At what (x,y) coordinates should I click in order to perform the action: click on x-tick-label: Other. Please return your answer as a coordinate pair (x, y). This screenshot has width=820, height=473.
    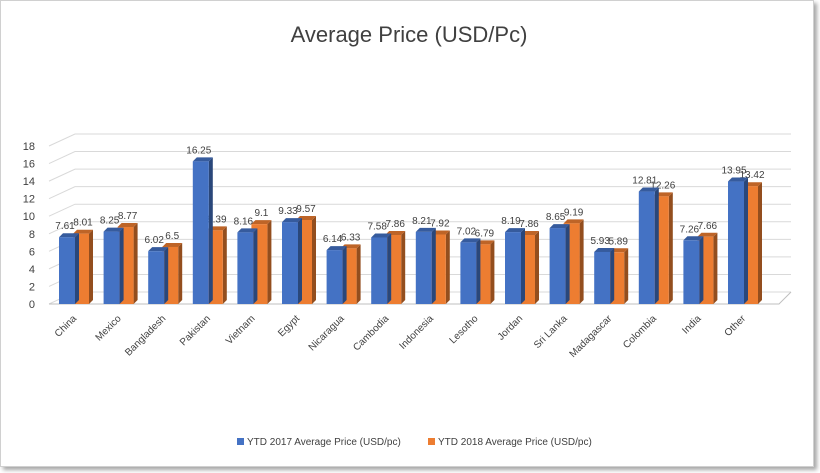
    Looking at the image, I should click on (736, 326).